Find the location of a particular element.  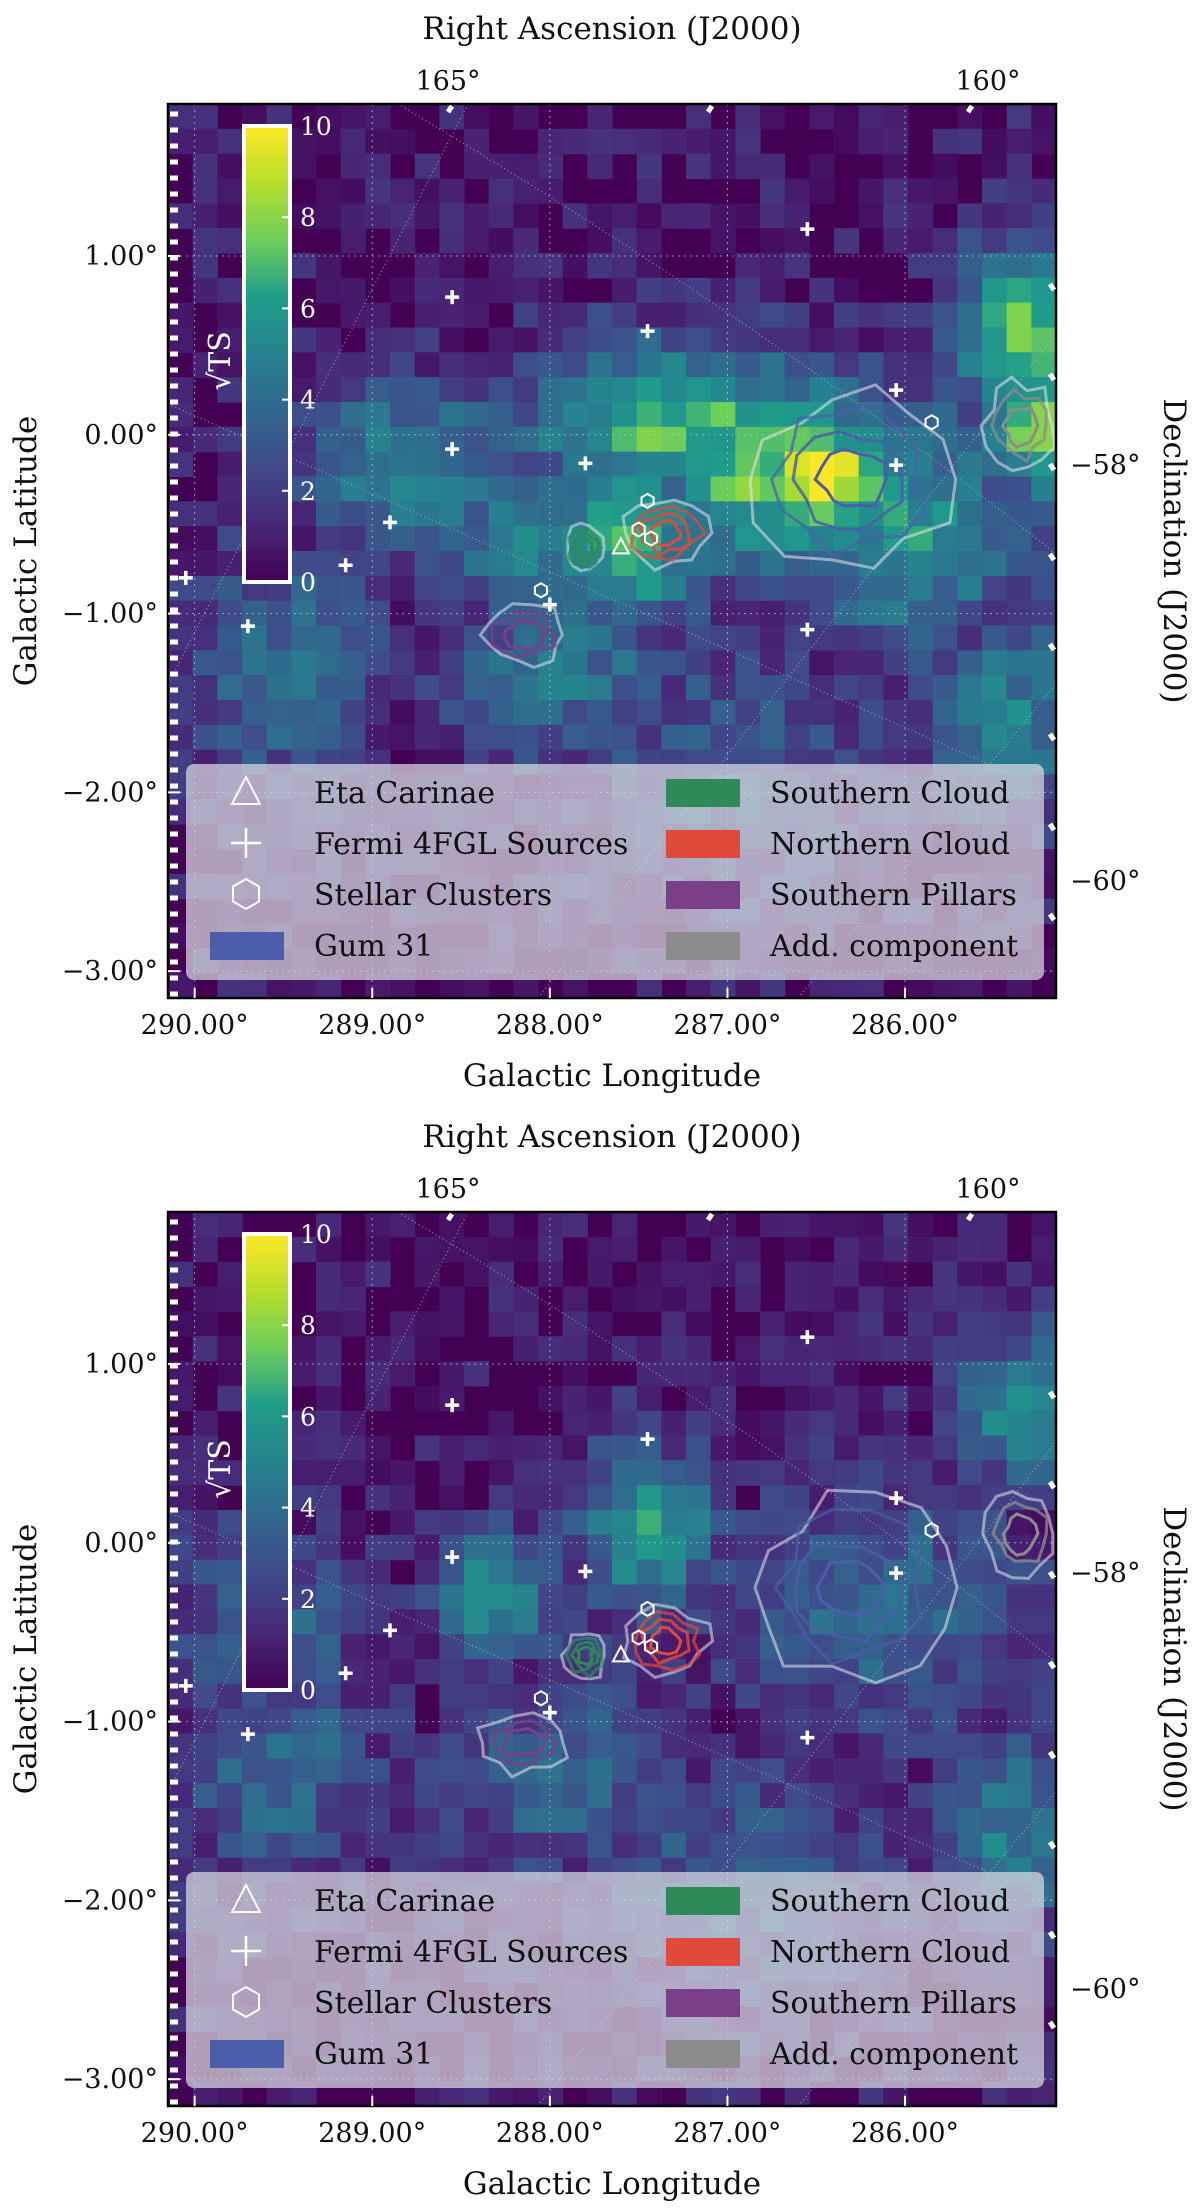

contour-add-component is located at coordinates (1018, 1534).